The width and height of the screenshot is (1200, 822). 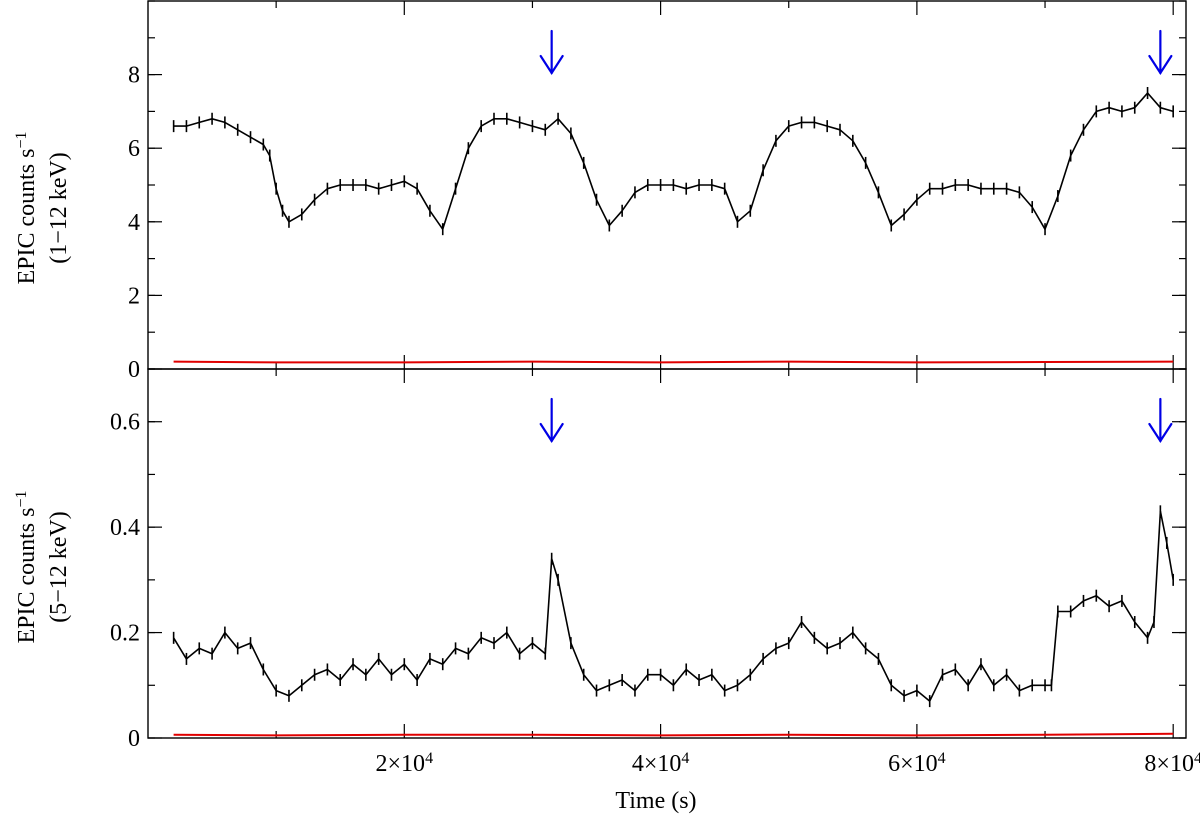 What do you see at coordinates (59, 567) in the screenshot?
I see `panel-bottom-ylabel-band: (5−12 keV)` at bounding box center [59, 567].